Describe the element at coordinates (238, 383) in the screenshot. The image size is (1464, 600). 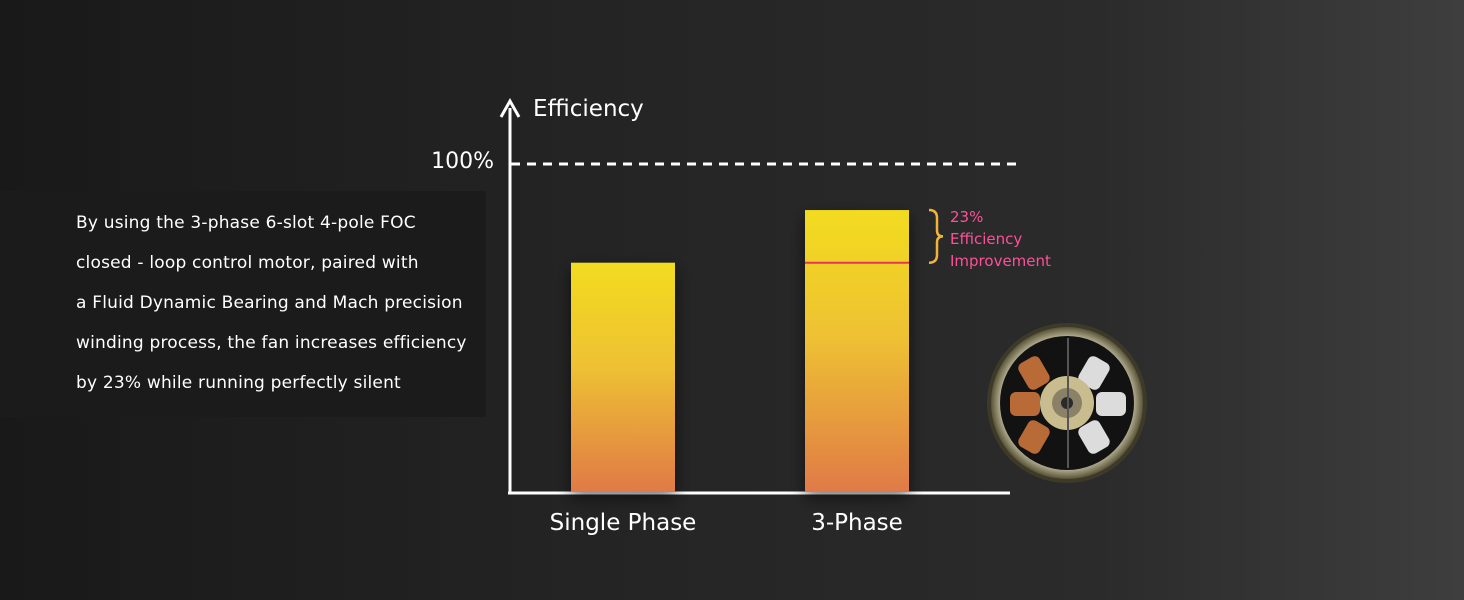
I see `description-line-5: by 23% while running perfectly silent` at that location.